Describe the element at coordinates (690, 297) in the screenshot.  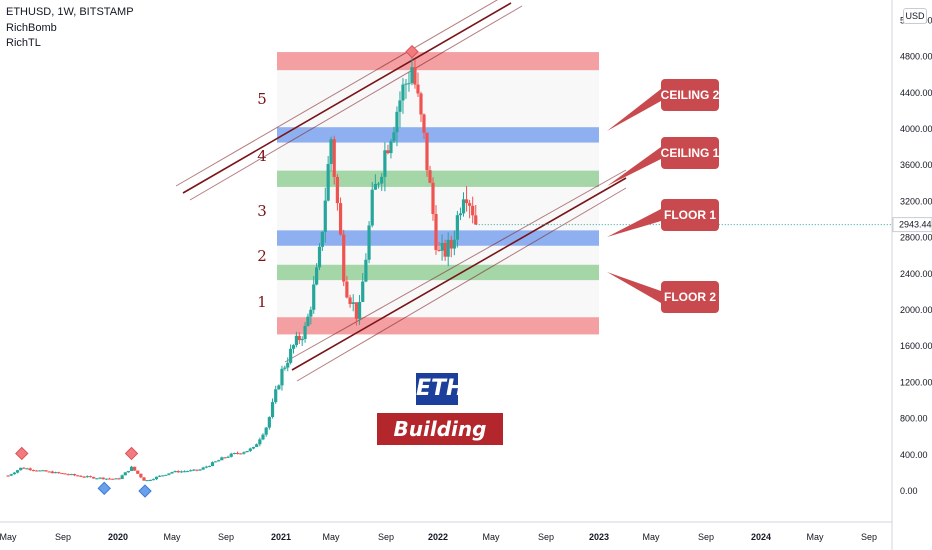
I see `callout-label: FLOOR 2` at that location.